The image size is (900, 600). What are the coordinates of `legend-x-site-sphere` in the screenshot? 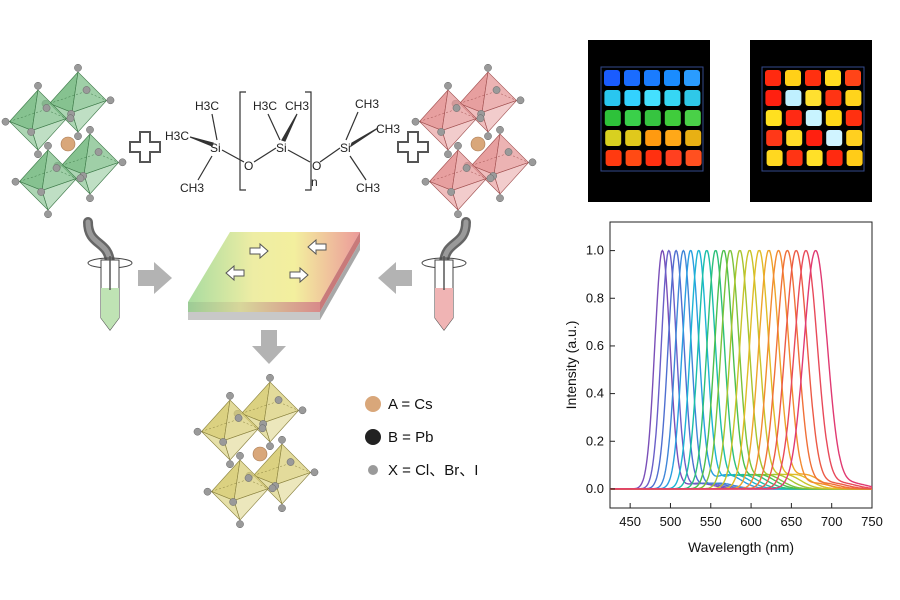 It's located at (373, 470).